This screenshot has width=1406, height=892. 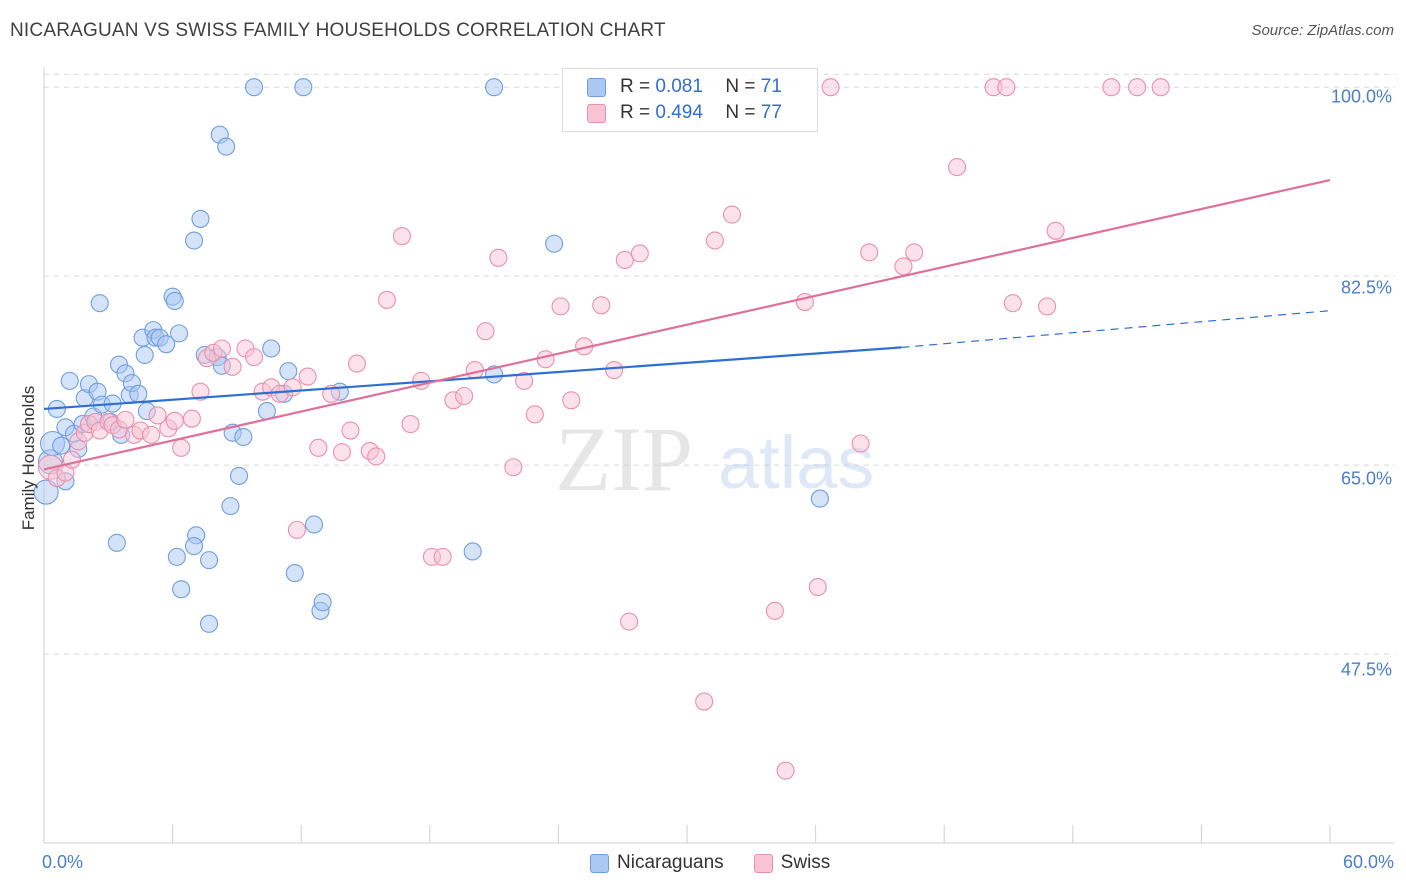 What do you see at coordinates (771, 112) in the screenshot?
I see `n-value: 77` at bounding box center [771, 112].